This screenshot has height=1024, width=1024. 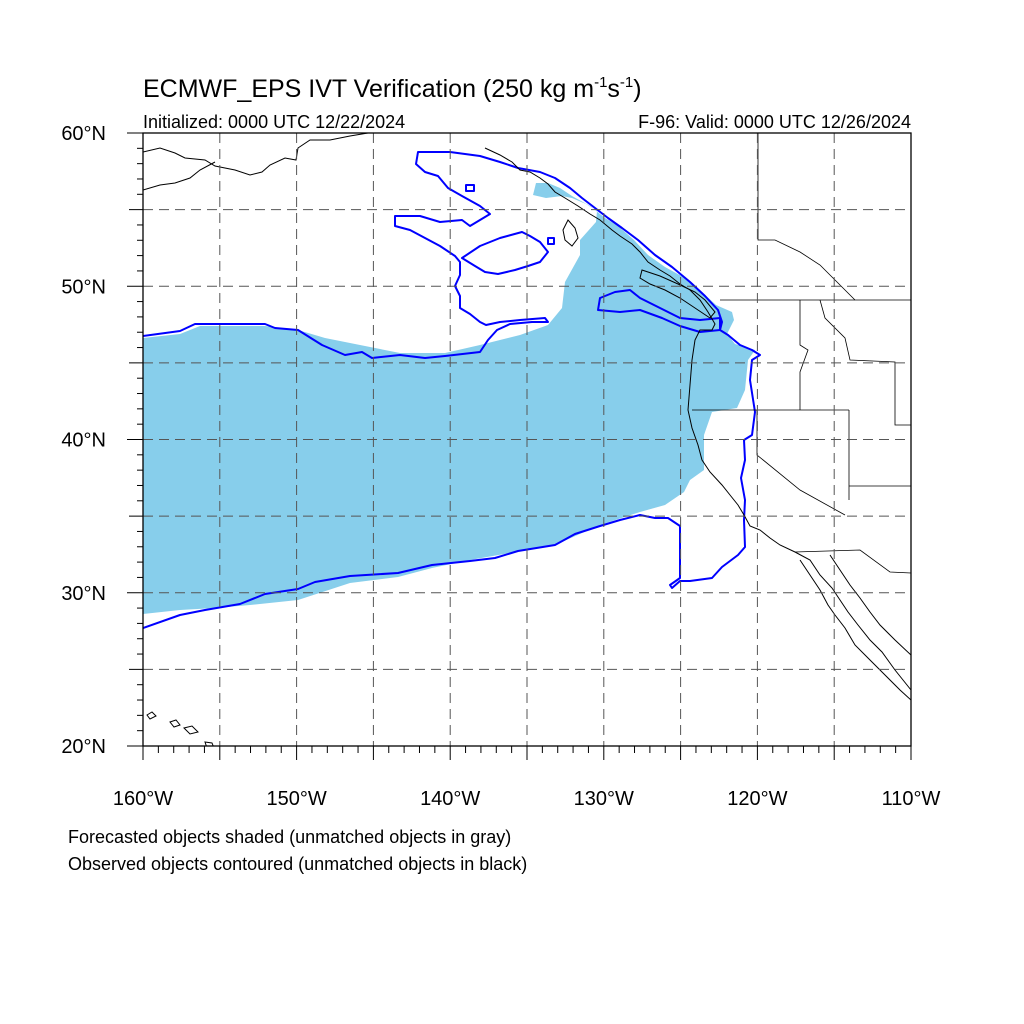 What do you see at coordinates (83, 287) in the screenshot?
I see `lat-label: 50°N` at bounding box center [83, 287].